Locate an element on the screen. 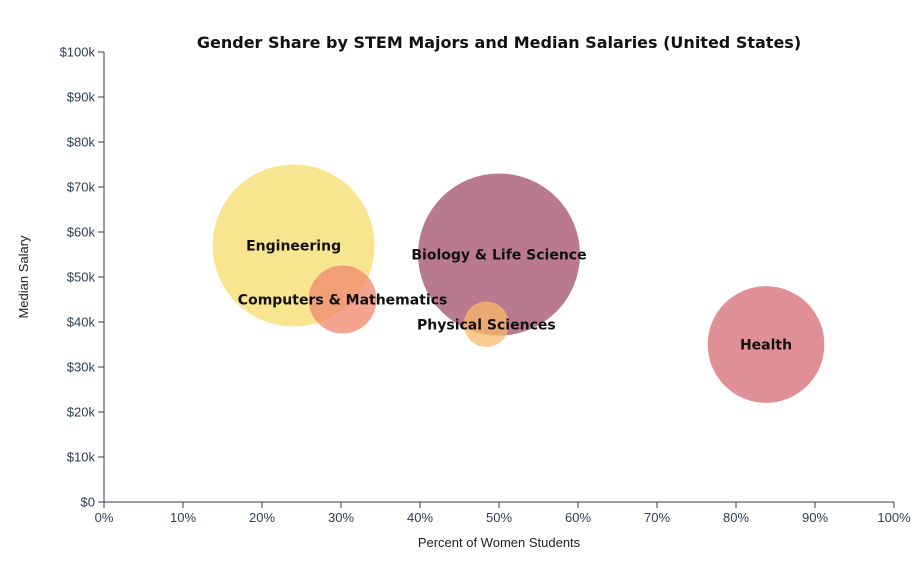  x-axis-label: Percent of Women Students is located at coordinates (499, 542).